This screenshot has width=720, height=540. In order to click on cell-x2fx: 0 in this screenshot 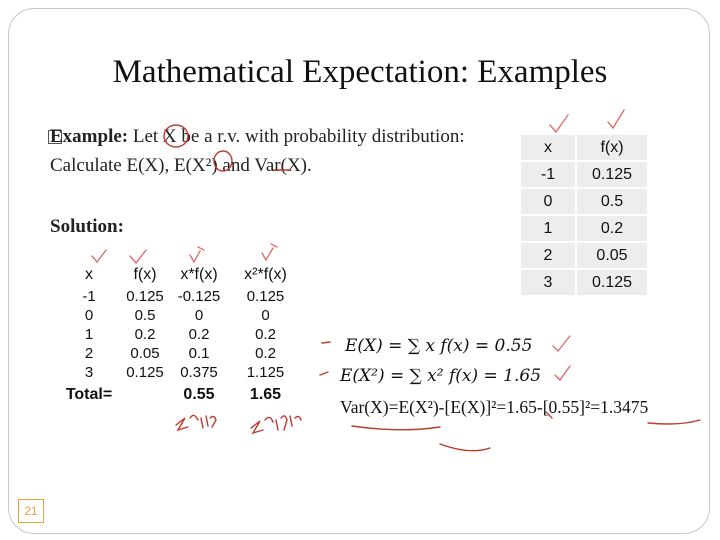, I will do `click(265, 315)`.